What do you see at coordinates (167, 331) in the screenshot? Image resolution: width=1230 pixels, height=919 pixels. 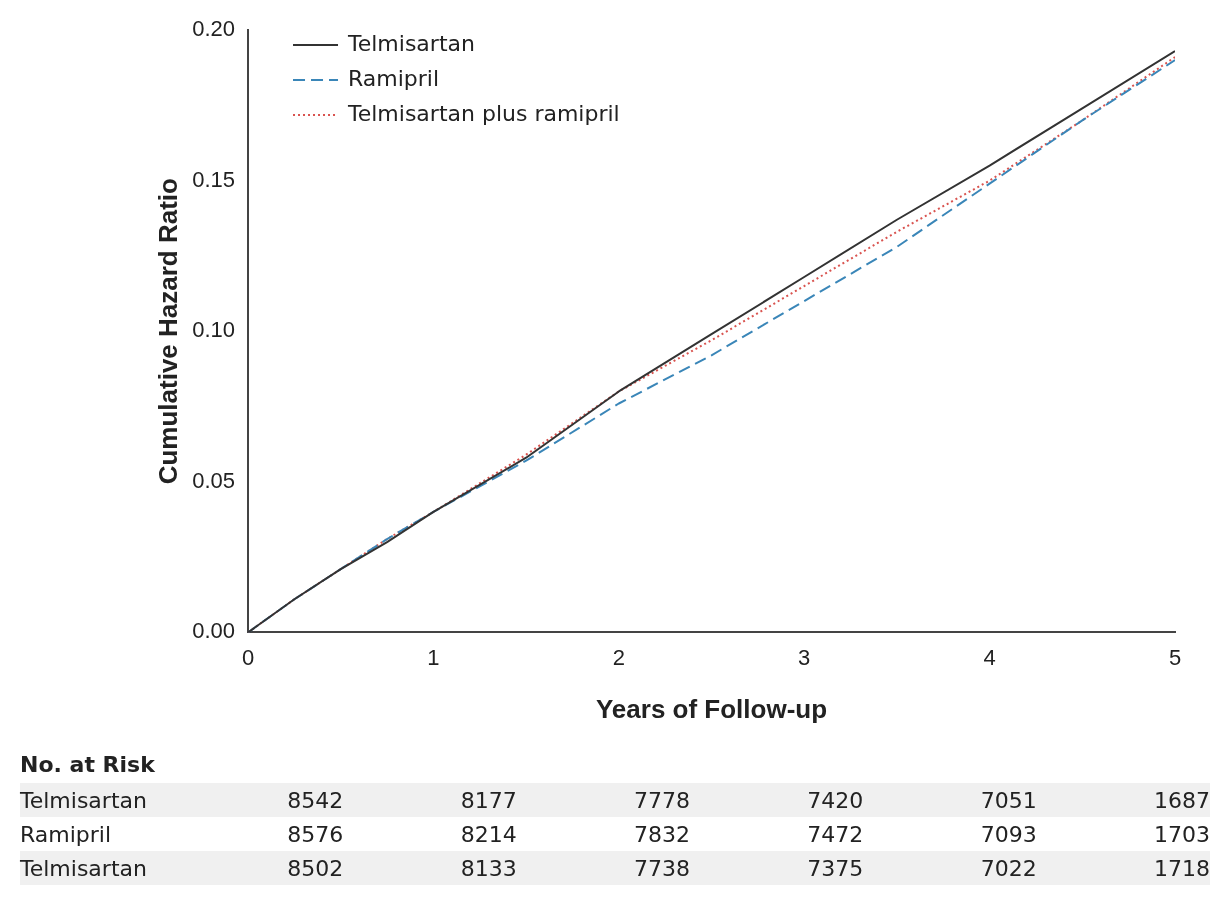 I see `y-axis-title: Cumulative Hazard Ratio` at bounding box center [167, 331].